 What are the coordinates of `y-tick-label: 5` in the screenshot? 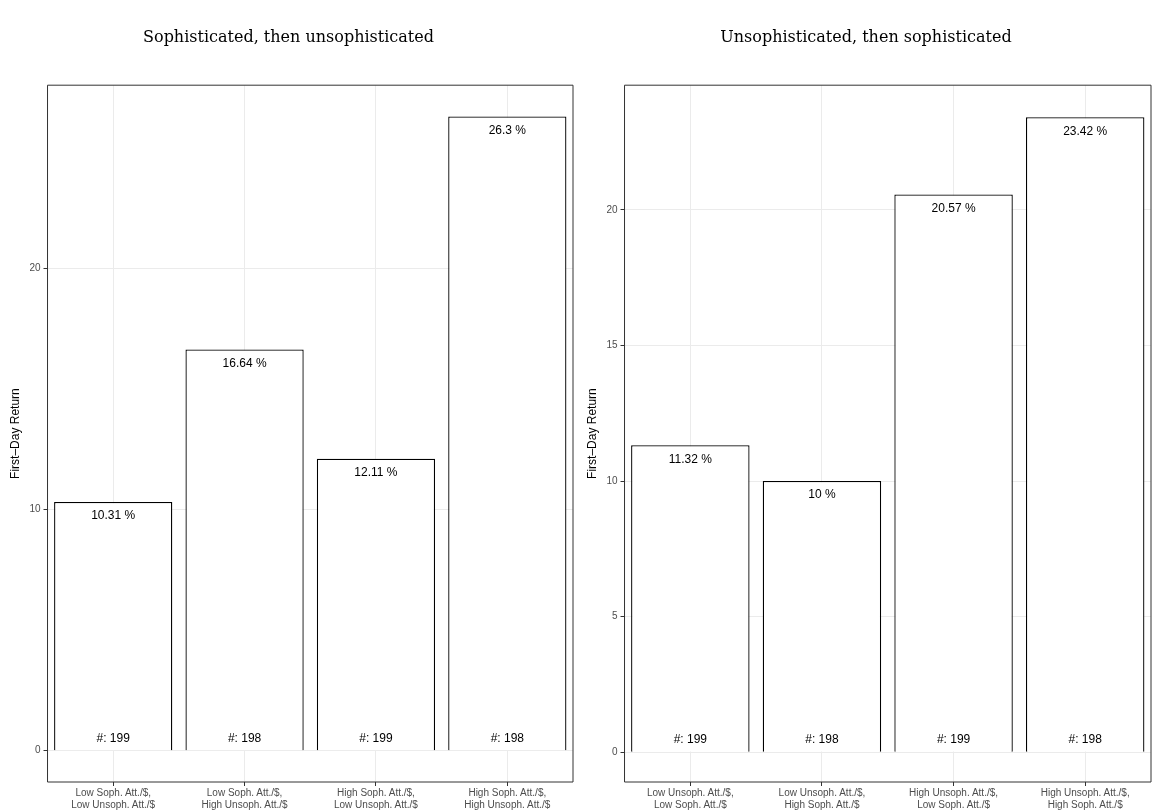 It's located at (614, 616).